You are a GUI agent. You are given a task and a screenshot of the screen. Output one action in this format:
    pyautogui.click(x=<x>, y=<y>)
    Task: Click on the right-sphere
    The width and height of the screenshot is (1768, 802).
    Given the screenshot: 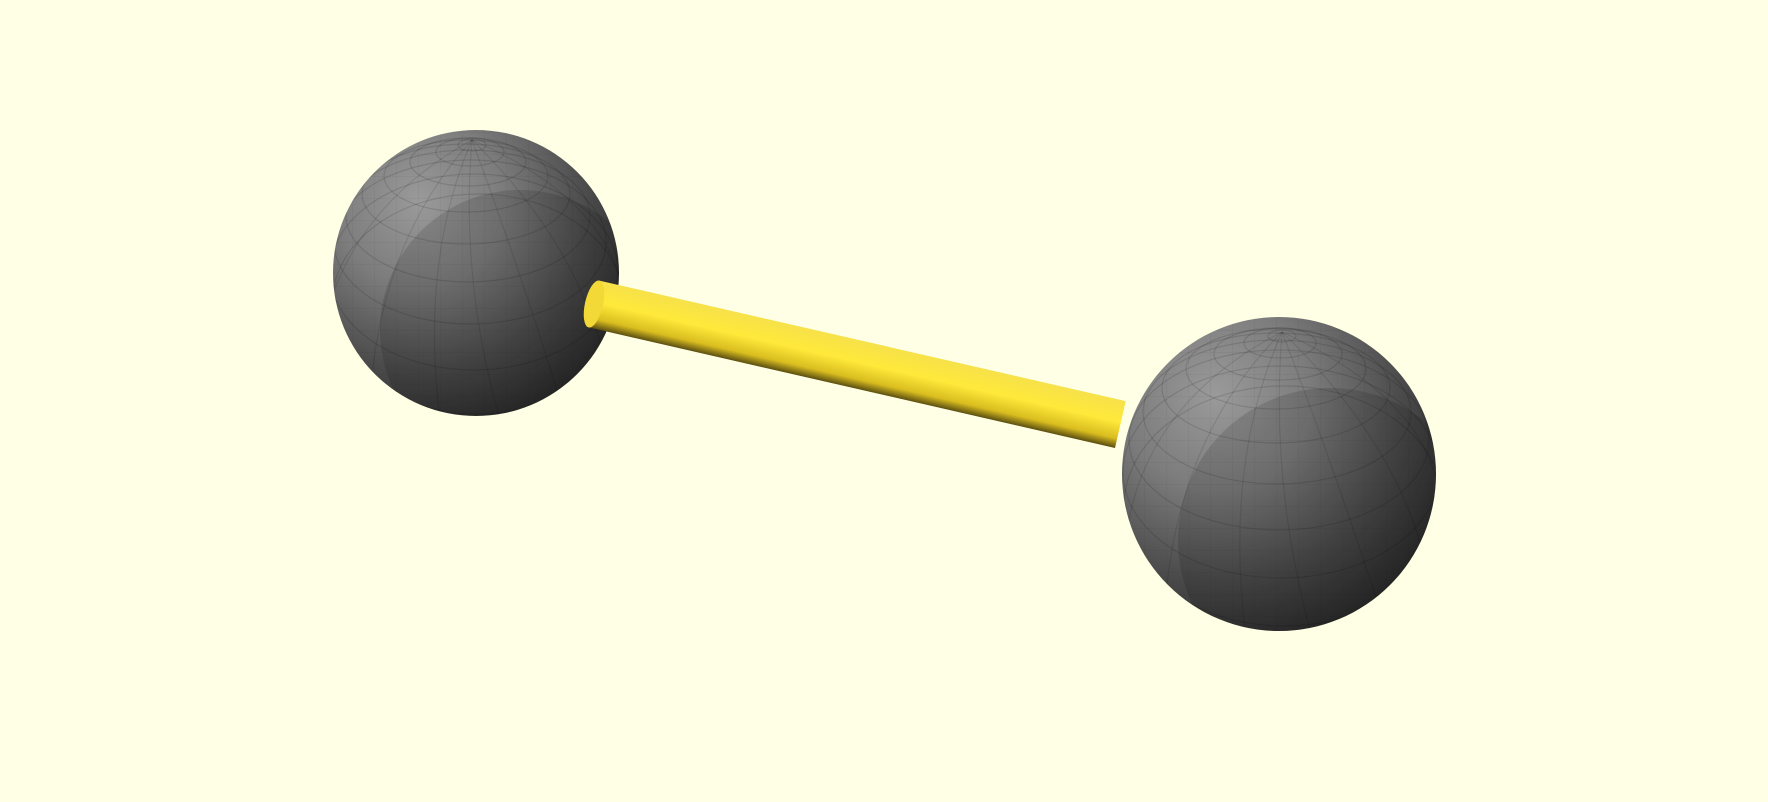 What is the action you would take?
    pyautogui.click(x=1301, y=504)
    